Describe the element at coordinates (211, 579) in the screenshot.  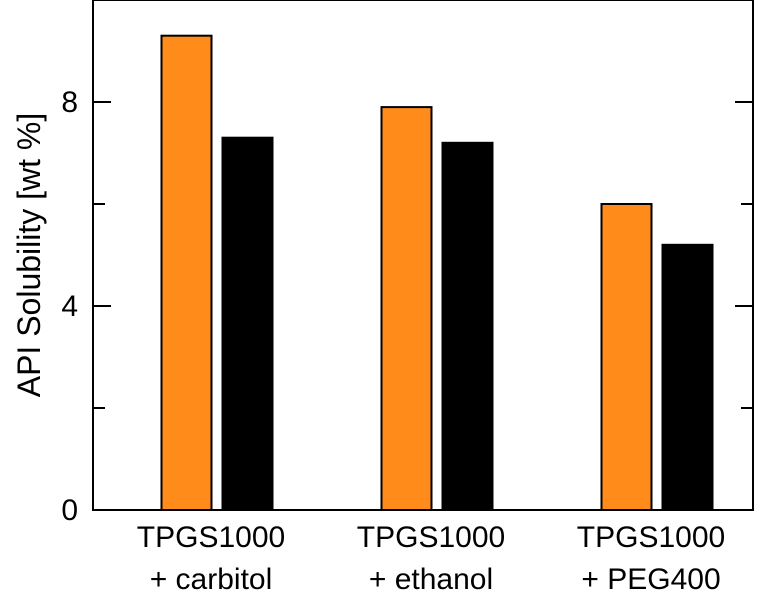
I see `x-category-label: + carbitol` at that location.